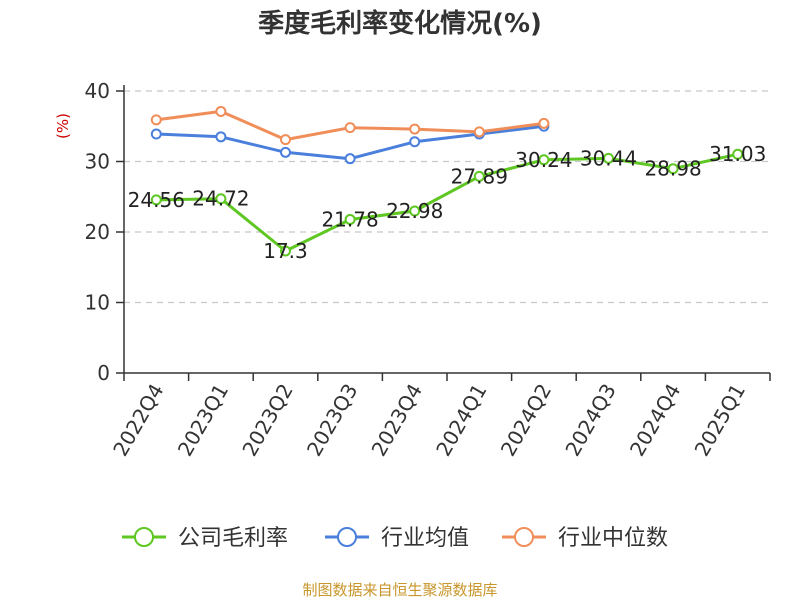 The height and width of the screenshot is (600, 800). What do you see at coordinates (590, 420) in the screenshot?
I see `x-tick-label: 2024Q3` at bounding box center [590, 420].